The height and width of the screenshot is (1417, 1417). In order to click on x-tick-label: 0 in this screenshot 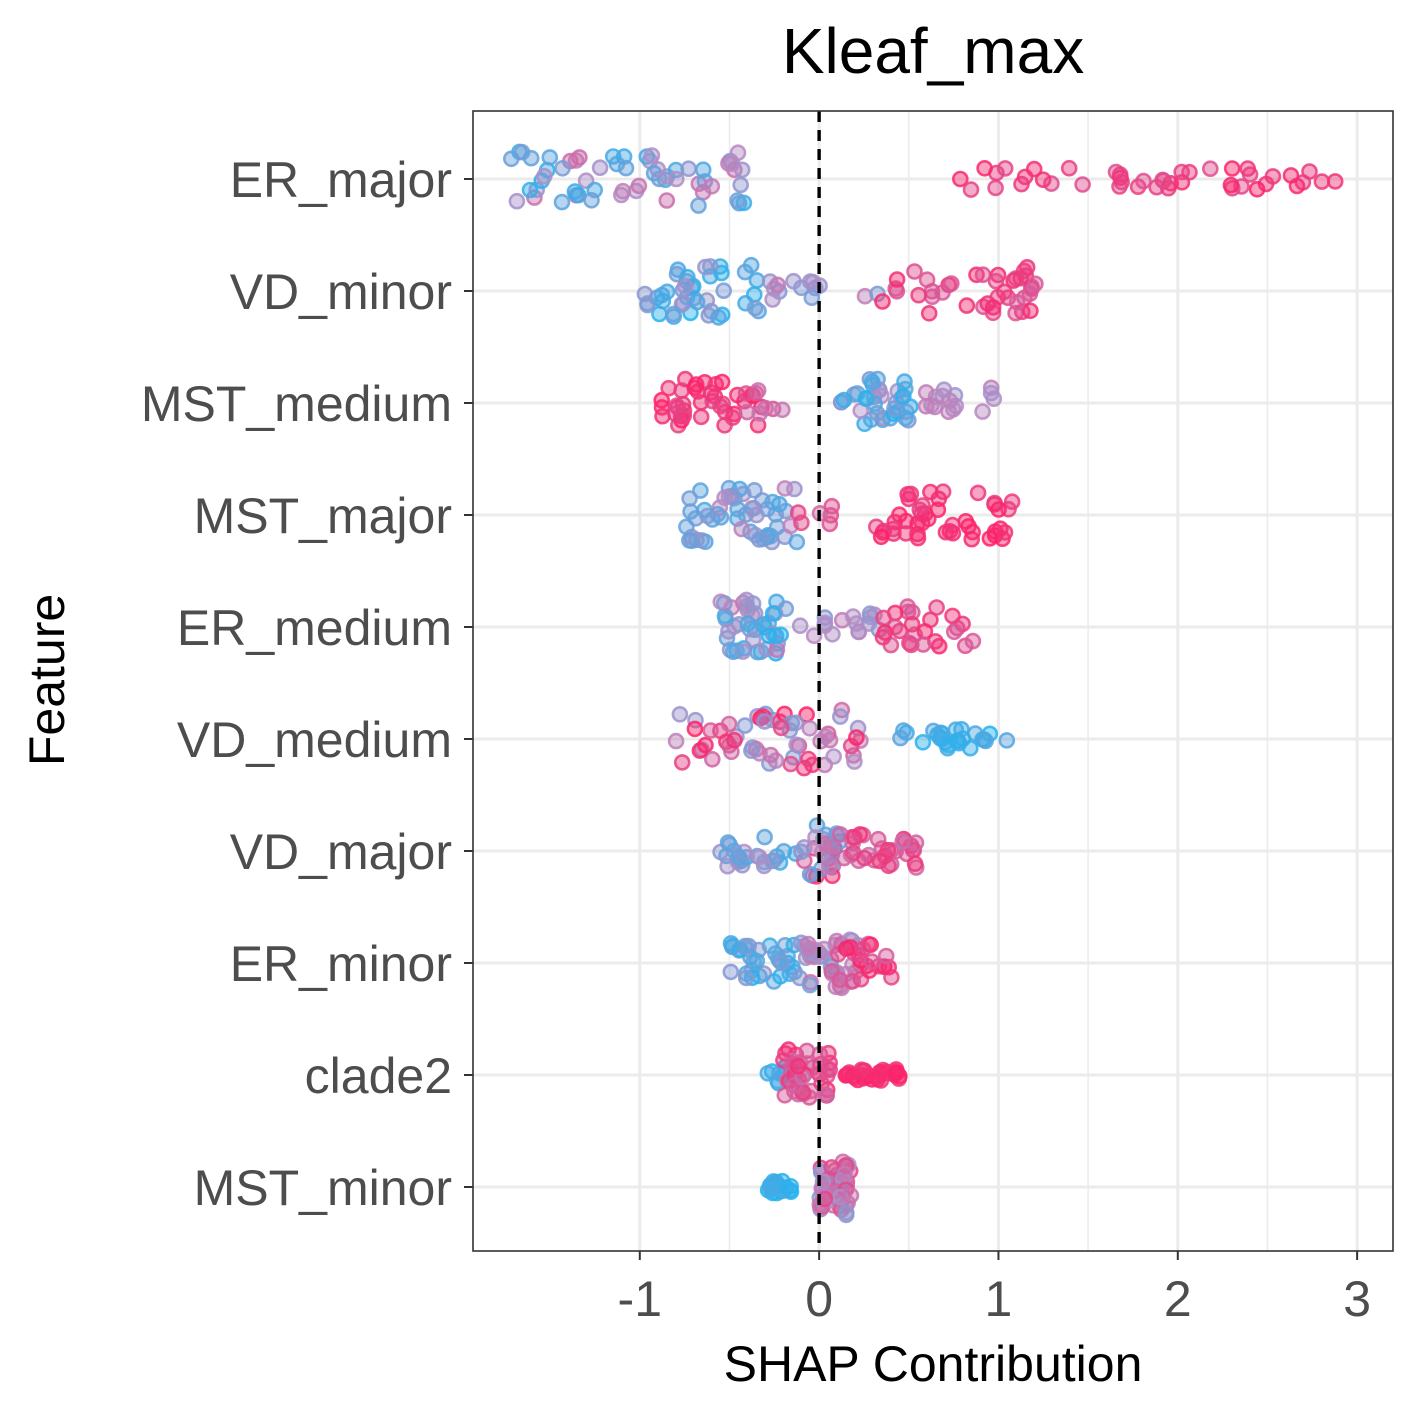, I will do `click(819, 1299)`.